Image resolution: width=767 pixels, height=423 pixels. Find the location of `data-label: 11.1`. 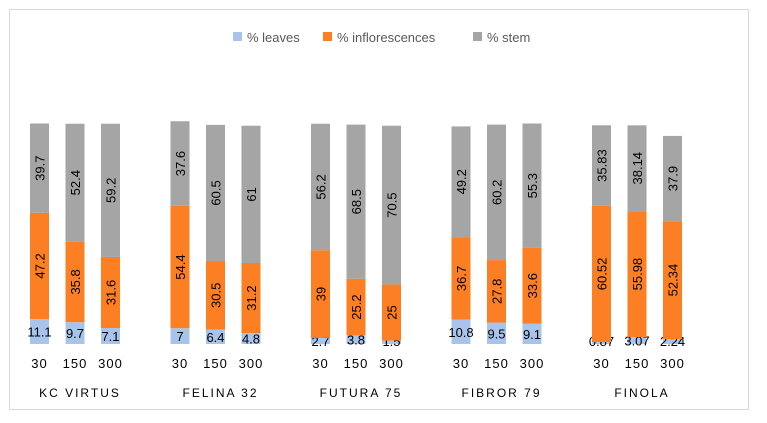

data-label: 11.1 is located at coordinates (39, 332).